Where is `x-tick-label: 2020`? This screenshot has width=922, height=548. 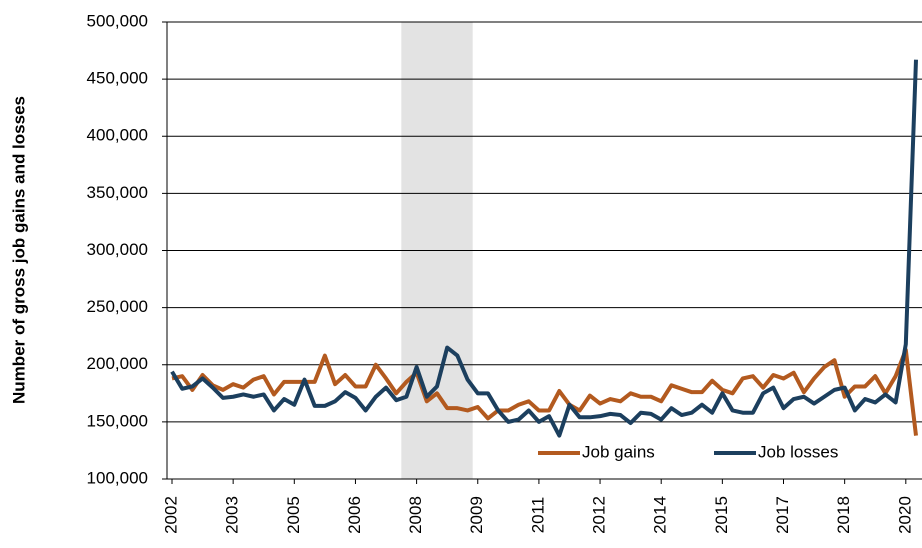
x-tick-label: 2020 is located at coordinates (904, 515).